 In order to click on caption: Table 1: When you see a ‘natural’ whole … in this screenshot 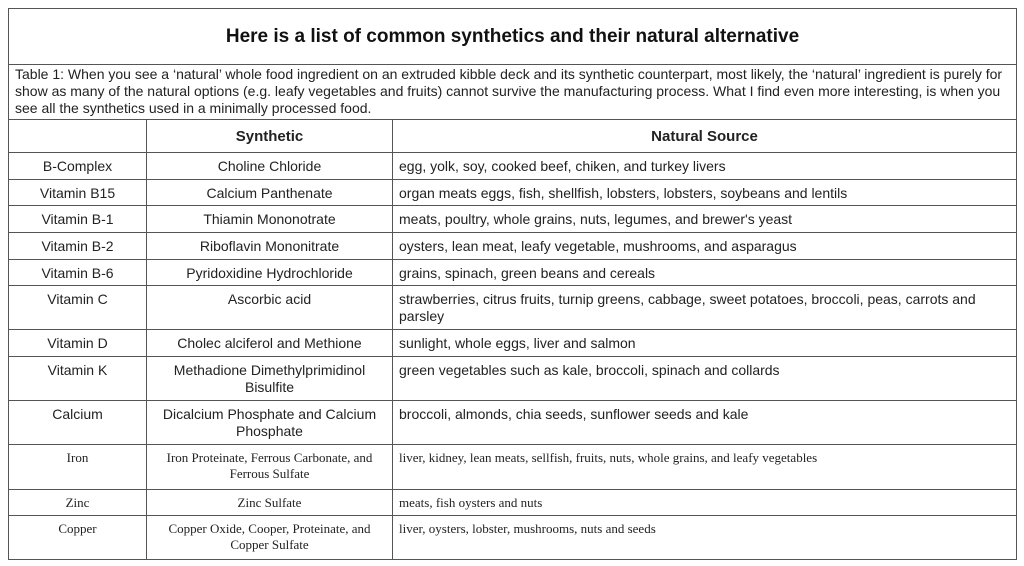, I will do `click(512, 92)`.